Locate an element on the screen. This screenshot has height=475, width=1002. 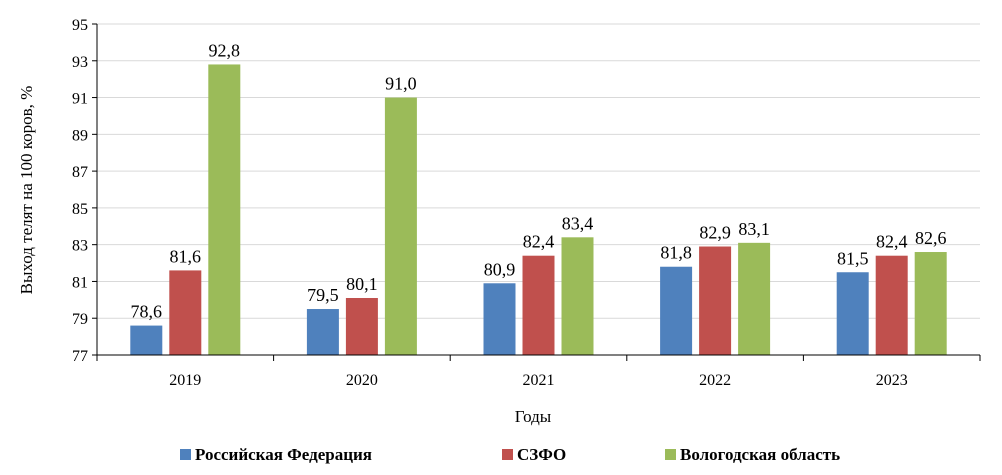
x-tick-label: 2023 is located at coordinates (892, 380).